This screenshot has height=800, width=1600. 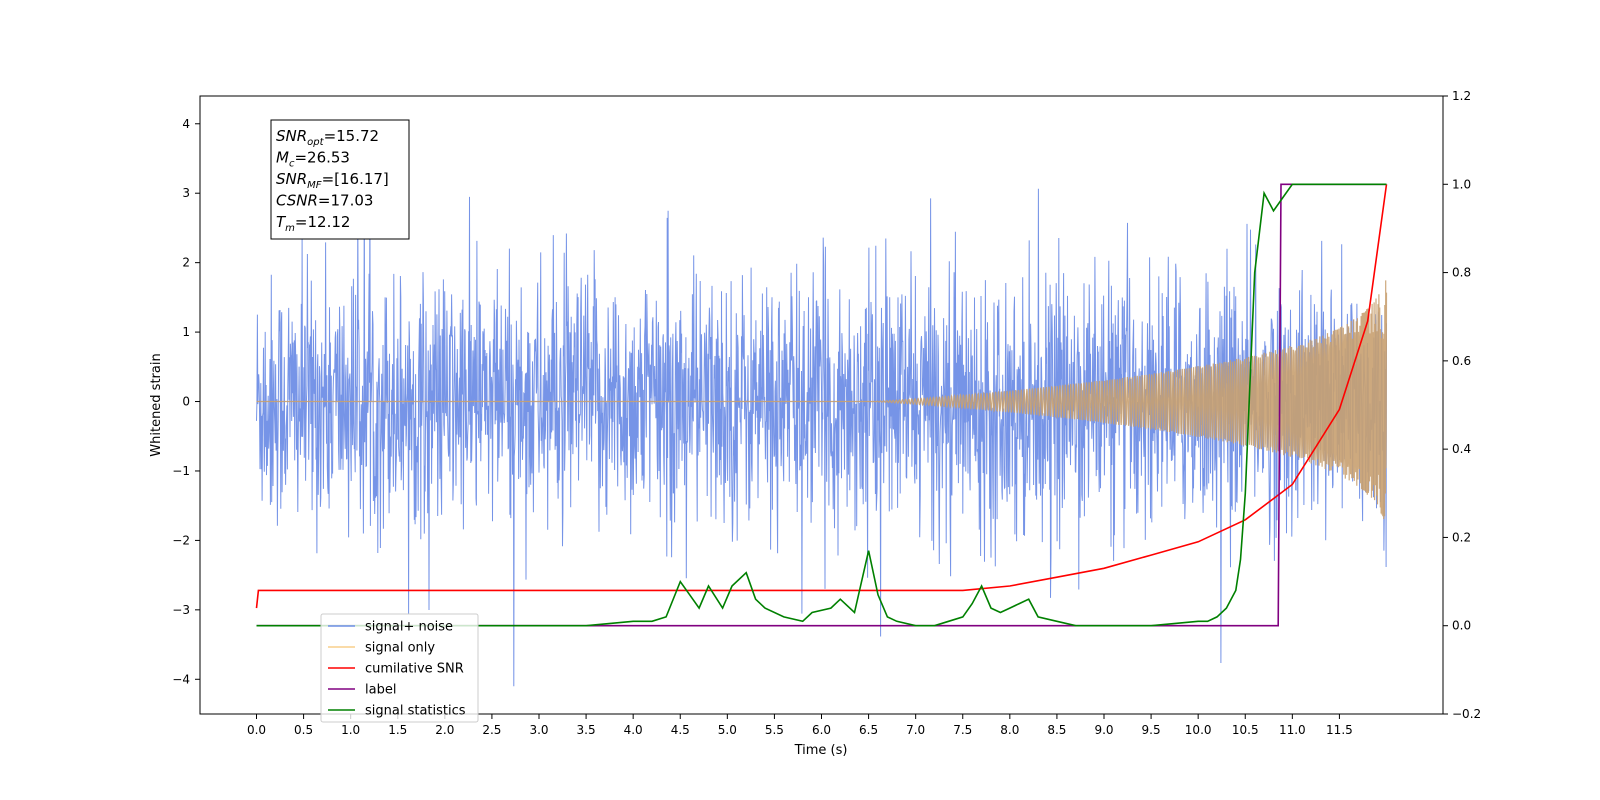 What do you see at coordinates (352, 136) in the screenshot?
I see `annotation-value: =15.72` at bounding box center [352, 136].